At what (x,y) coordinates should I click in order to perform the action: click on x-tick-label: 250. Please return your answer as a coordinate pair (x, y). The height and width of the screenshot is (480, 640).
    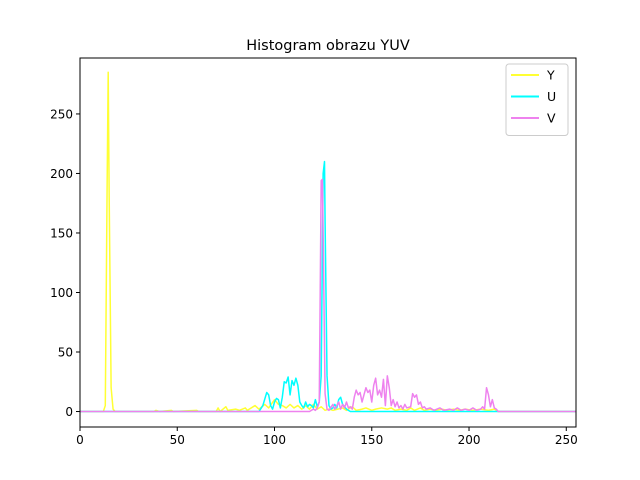
    Looking at the image, I should click on (566, 440).